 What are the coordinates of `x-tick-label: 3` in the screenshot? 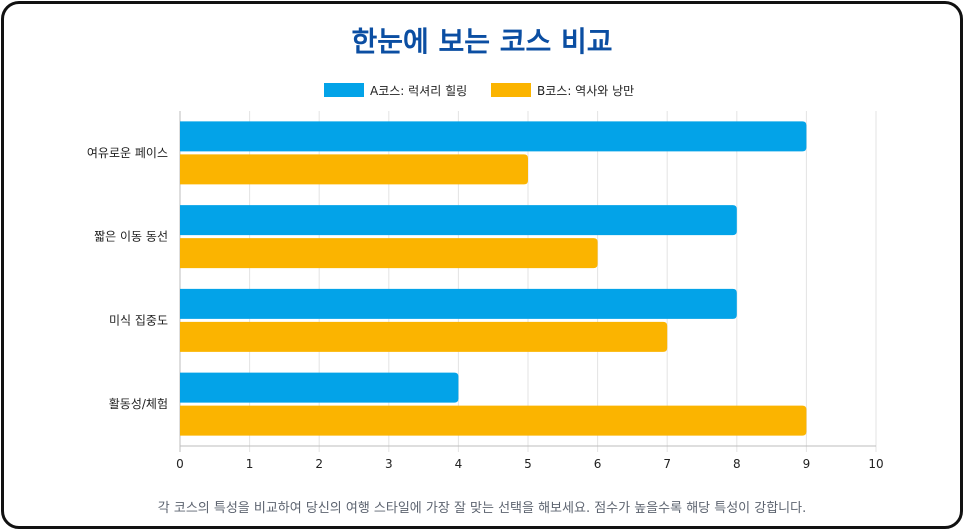 It's located at (389, 464).